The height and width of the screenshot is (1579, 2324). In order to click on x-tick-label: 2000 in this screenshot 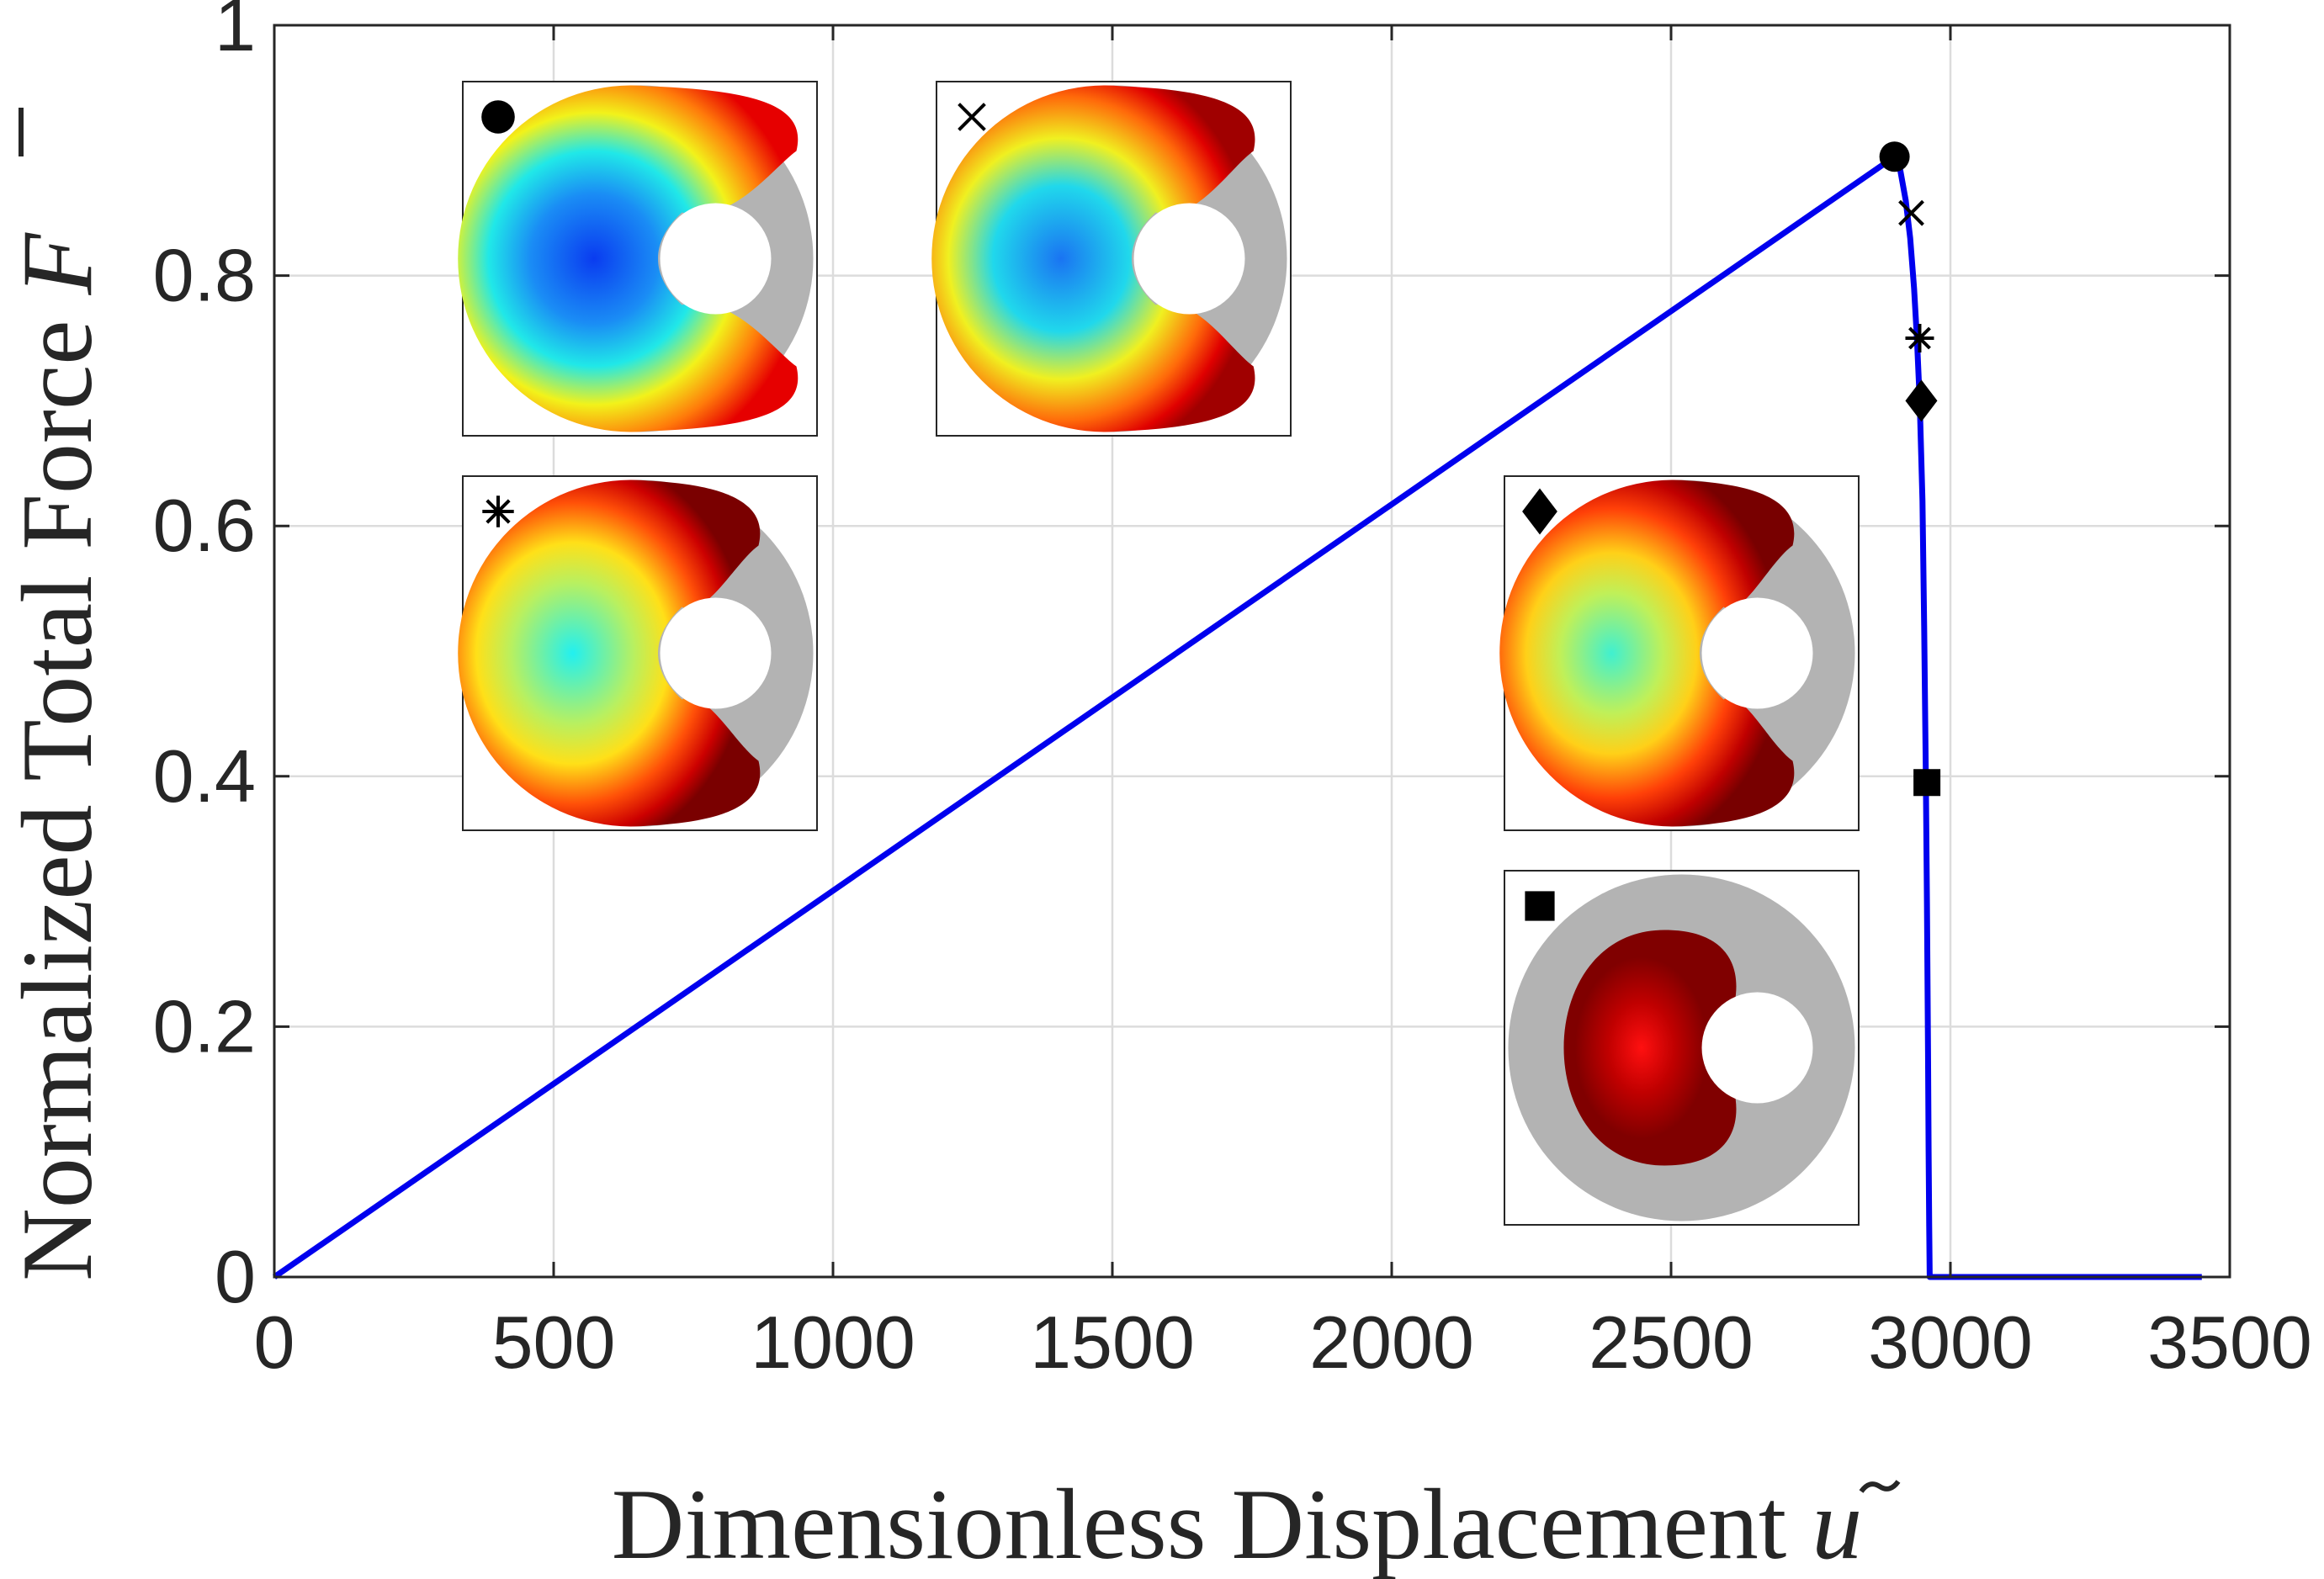, I will do `click(1391, 1342)`.